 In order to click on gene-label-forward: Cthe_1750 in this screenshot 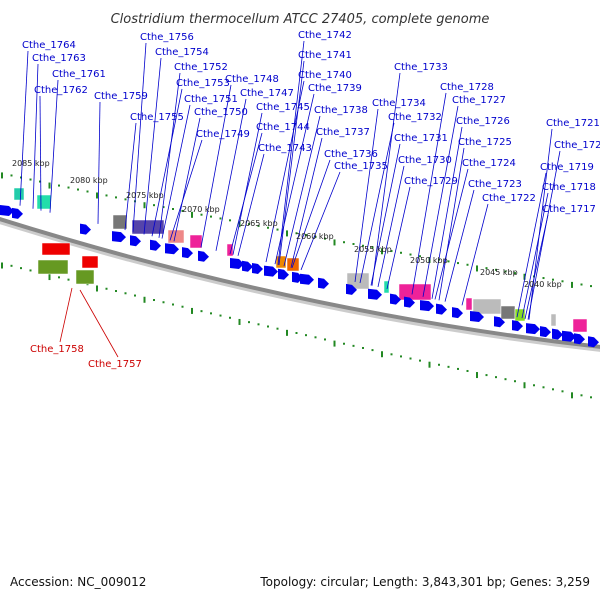, I will do `click(221, 112)`.